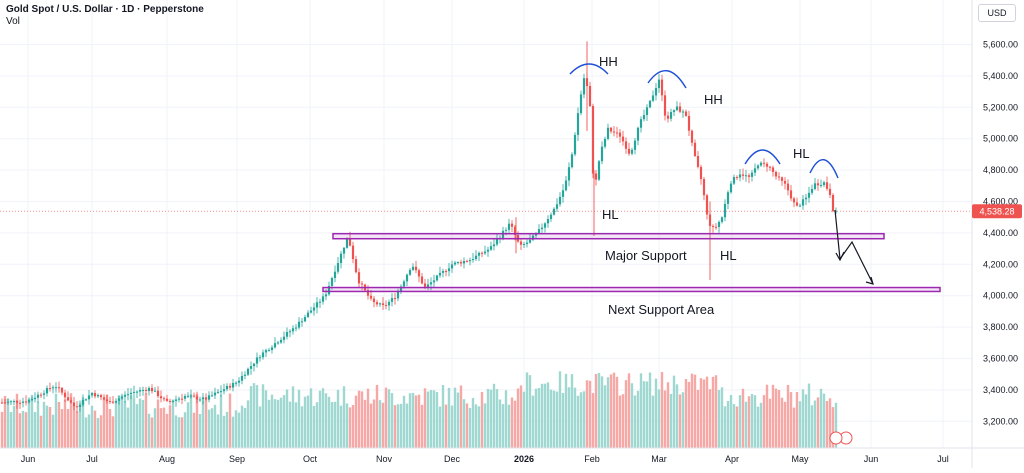 This screenshot has height=473, width=1024. Describe the element at coordinates (943, 459) in the screenshot. I see `x-tick-label: Jul` at that location.